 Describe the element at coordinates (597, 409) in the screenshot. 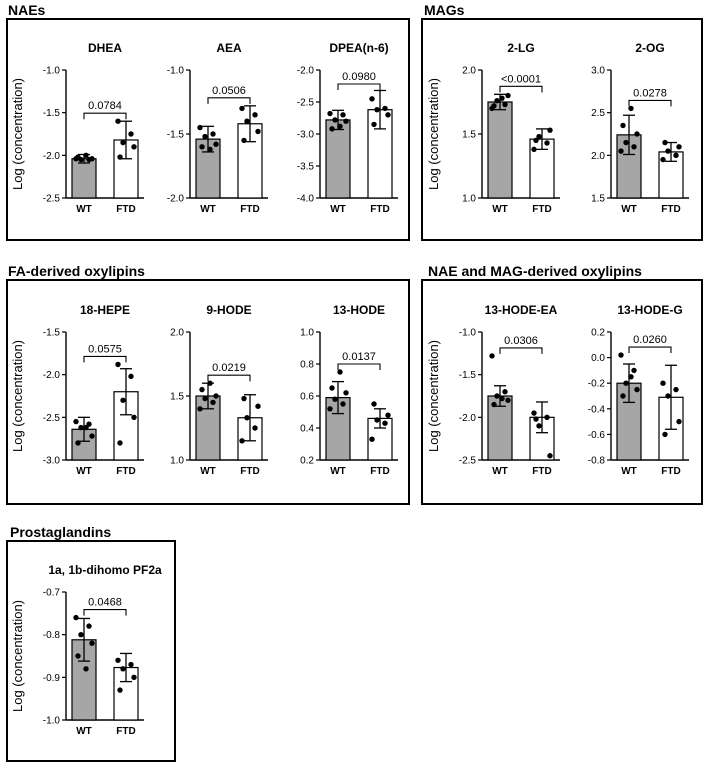

I see `y-tick-label: -0.4` at that location.